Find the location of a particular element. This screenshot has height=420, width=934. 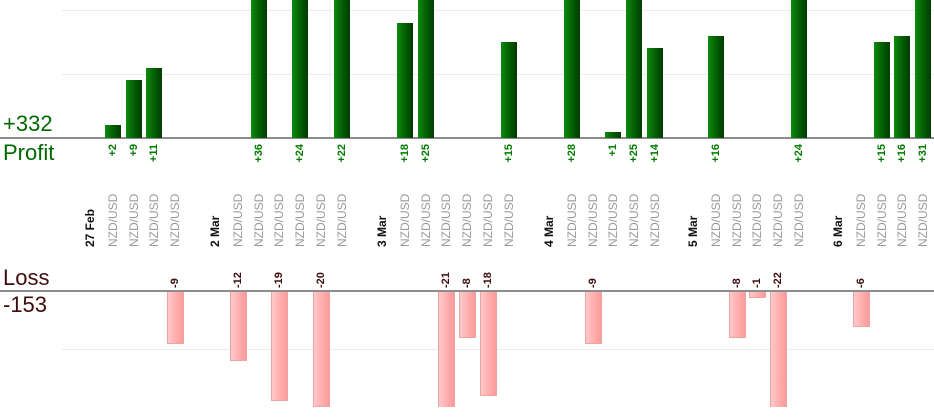

date-label: 4 Mar is located at coordinates (549, 231).